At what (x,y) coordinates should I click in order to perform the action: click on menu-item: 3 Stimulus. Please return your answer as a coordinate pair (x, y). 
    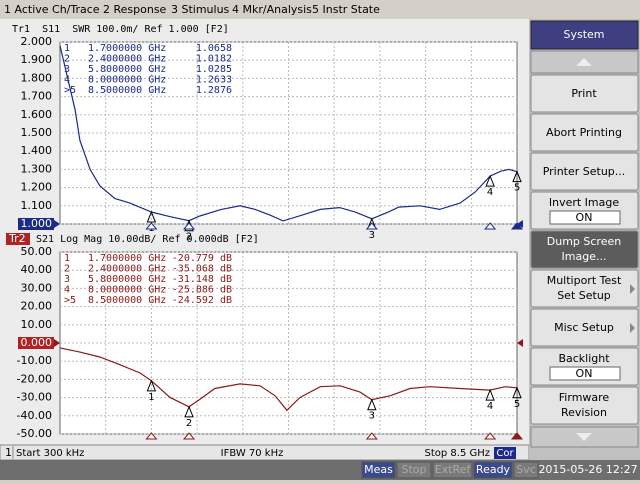
    Looking at the image, I should click on (200, 9).